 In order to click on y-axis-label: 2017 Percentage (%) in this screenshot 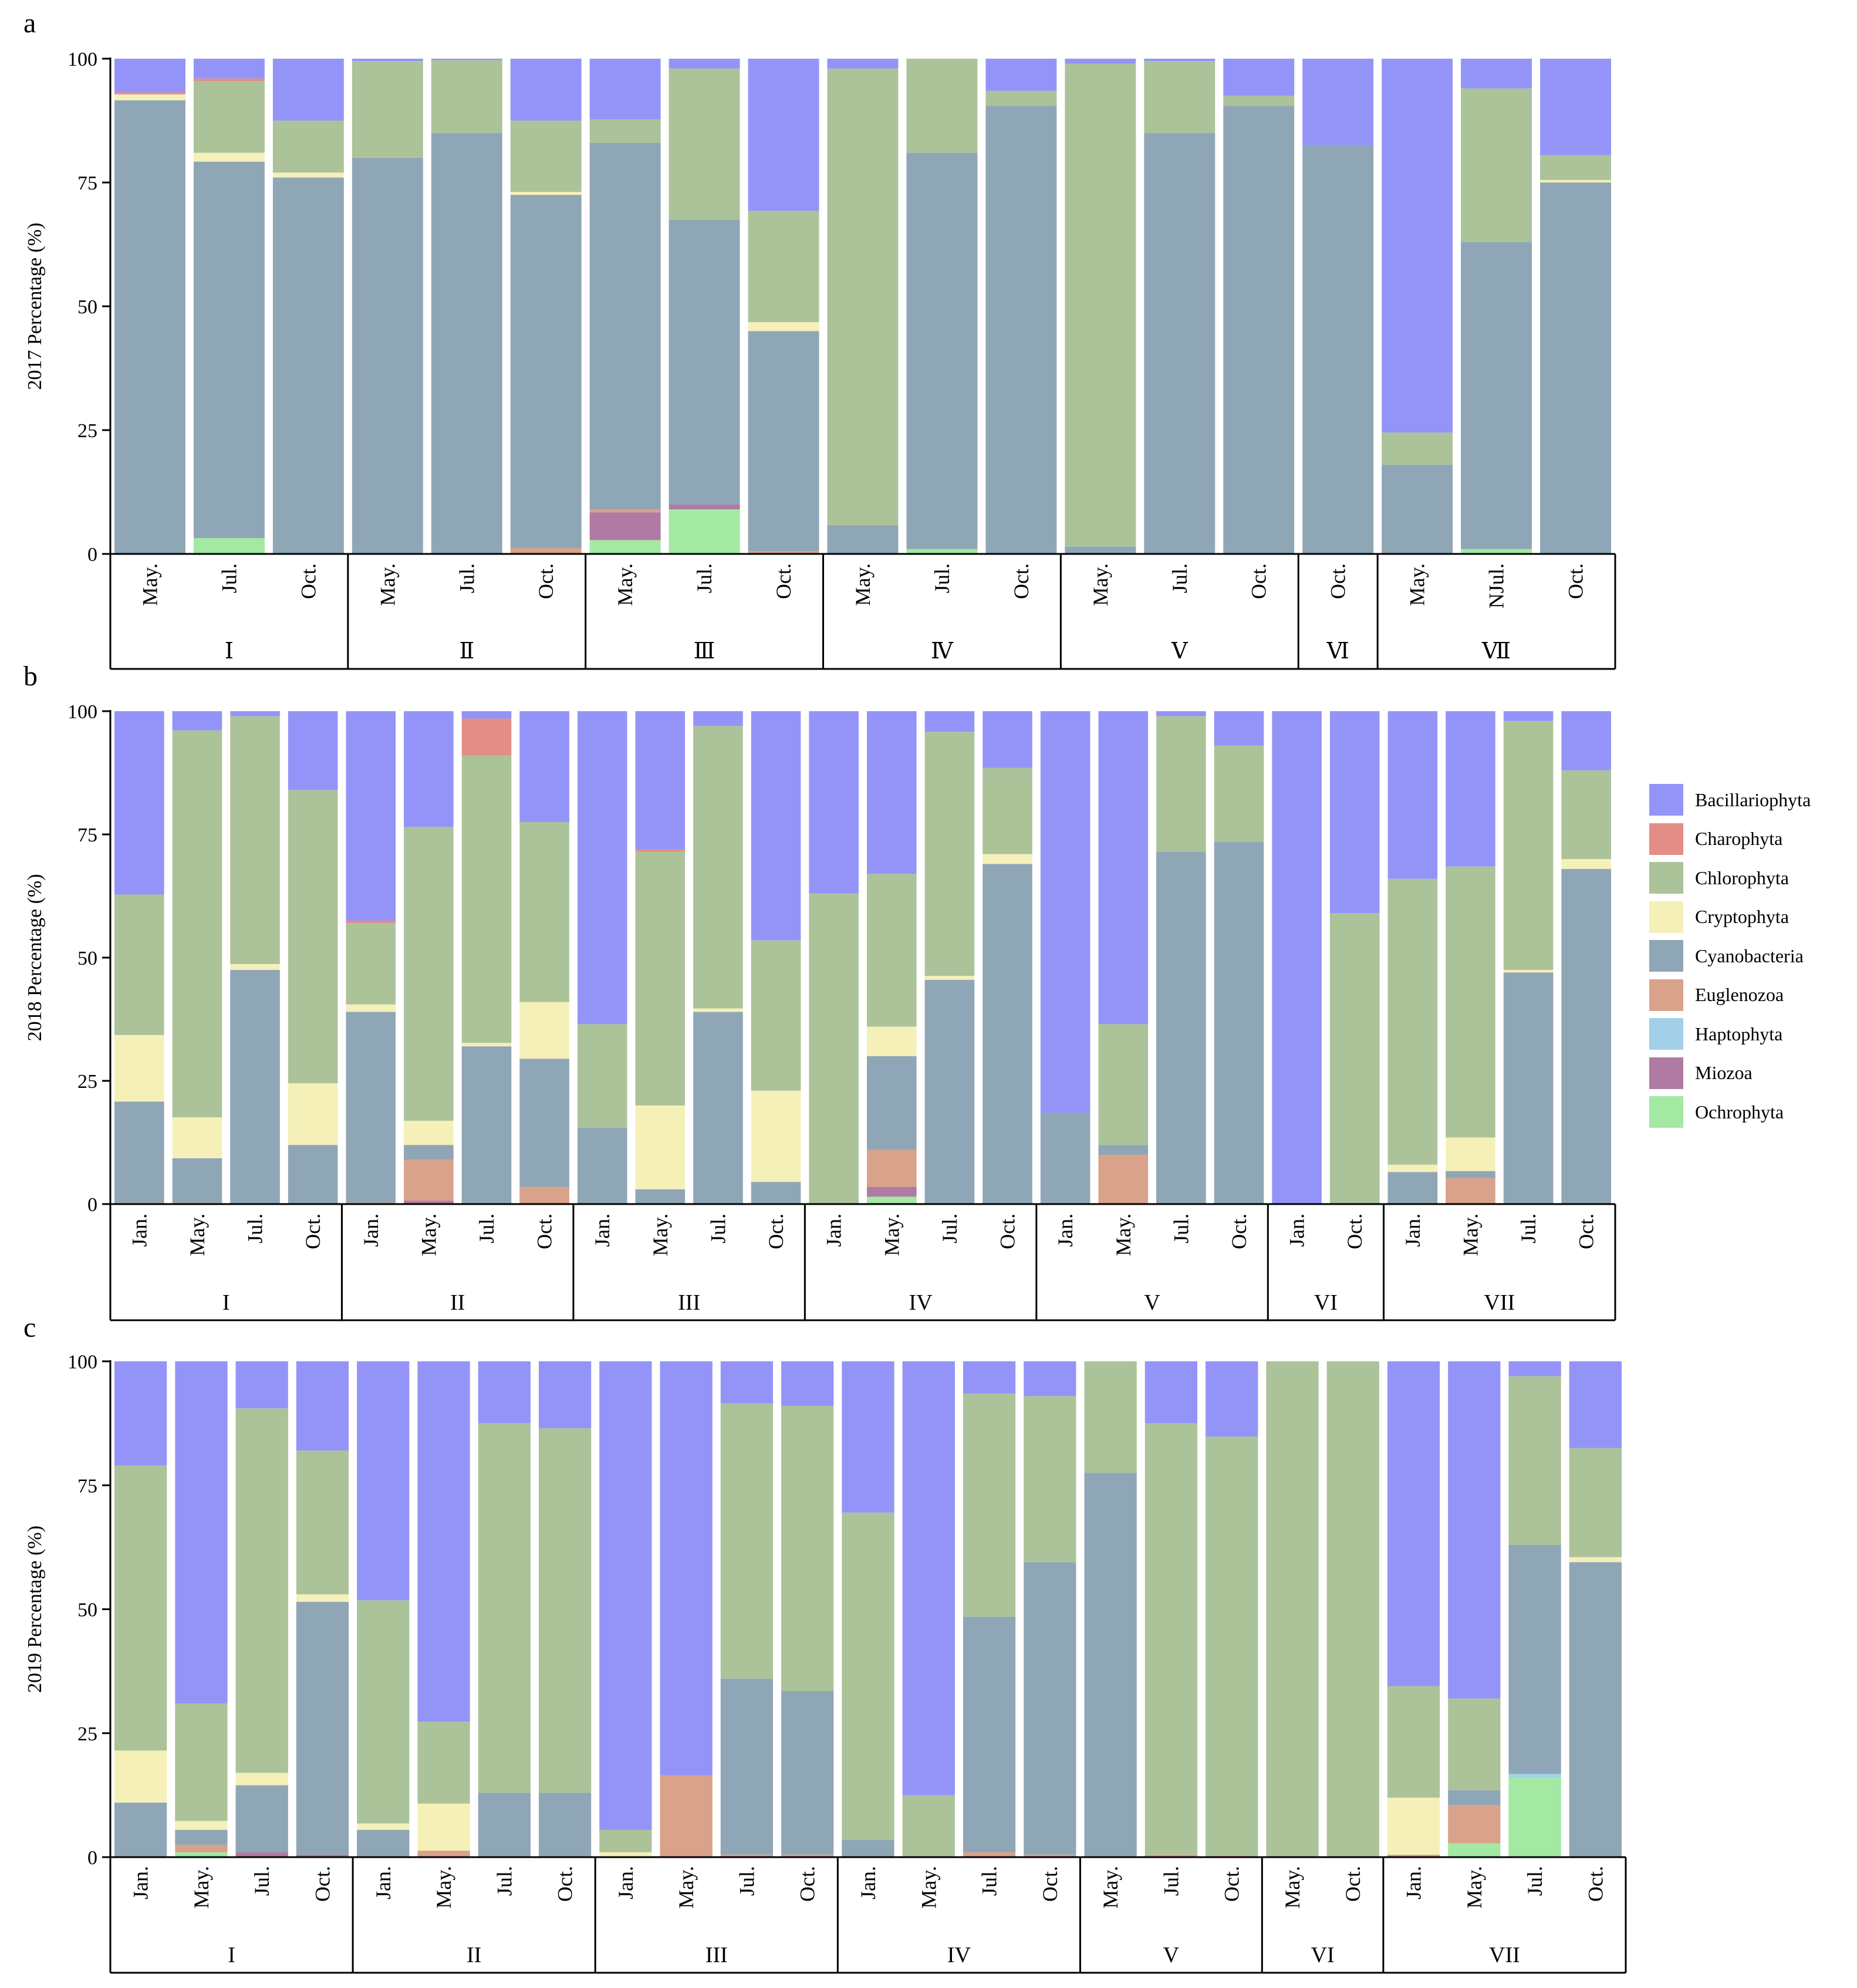, I will do `click(35, 306)`.